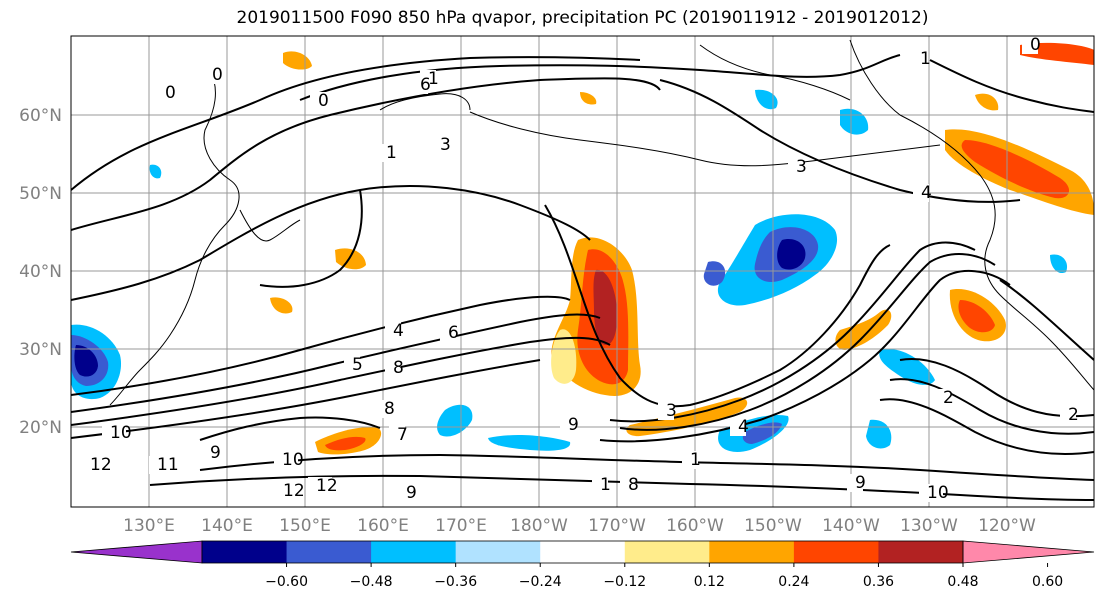 This screenshot has height=601, width=1105. What do you see at coordinates (445, 145) in the screenshot?
I see `contour-label: 3` at bounding box center [445, 145].